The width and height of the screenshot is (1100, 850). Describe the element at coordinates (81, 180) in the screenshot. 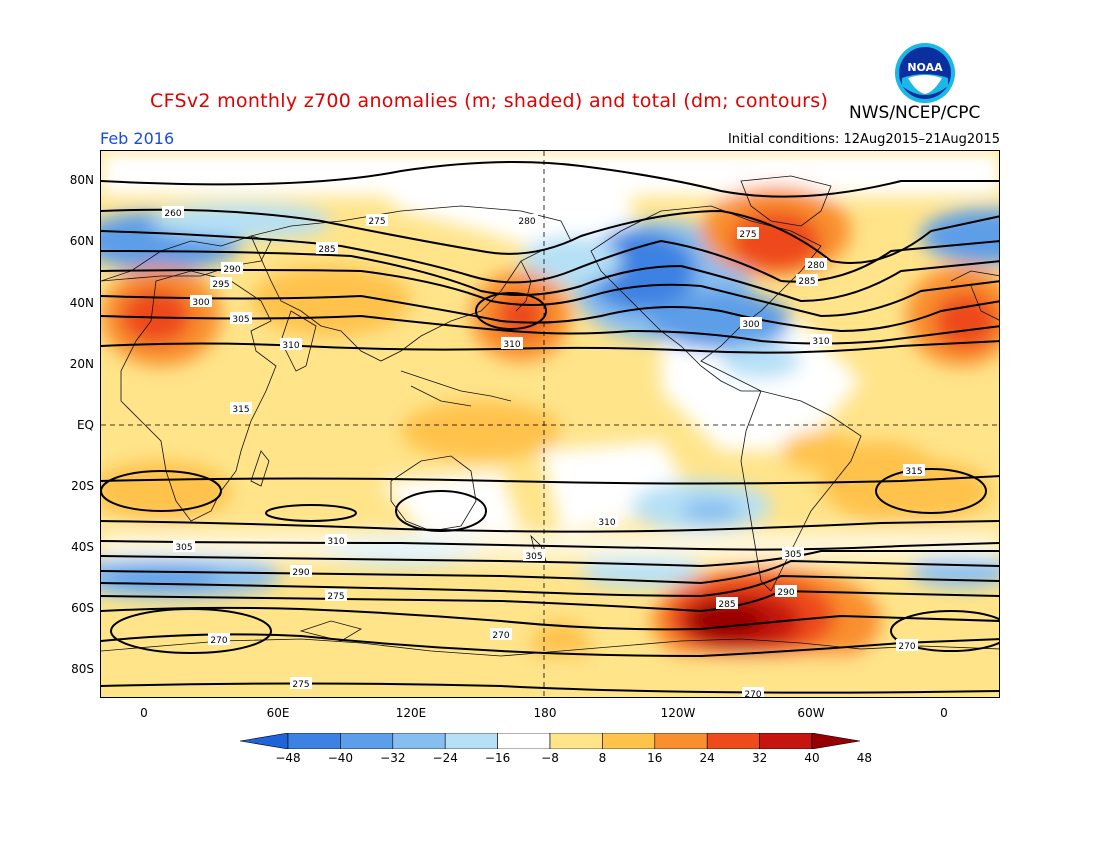

I see `lat-tick-label: 80N` at that location.